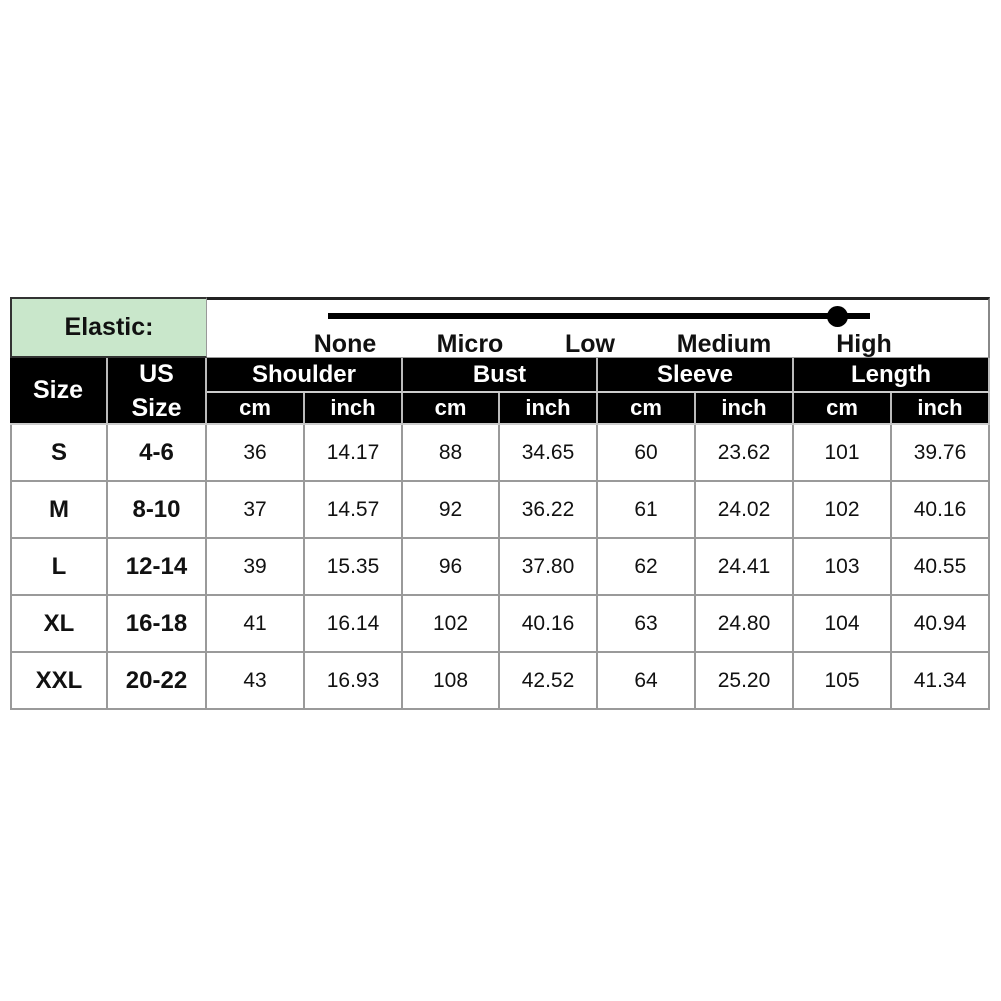 The image size is (1001, 1001). Describe the element at coordinates (157, 624) in the screenshot. I see `us-size-cell: 16-18` at that location.